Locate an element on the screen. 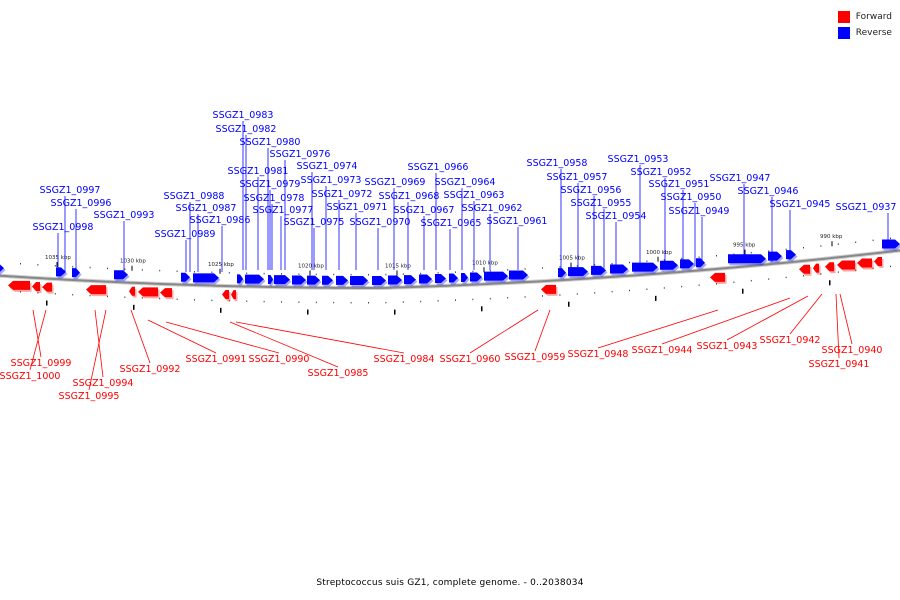 This screenshot has width=900, height=600. gene-label-ssgz1_0954: SSGZ1_0954 is located at coordinates (616, 216).